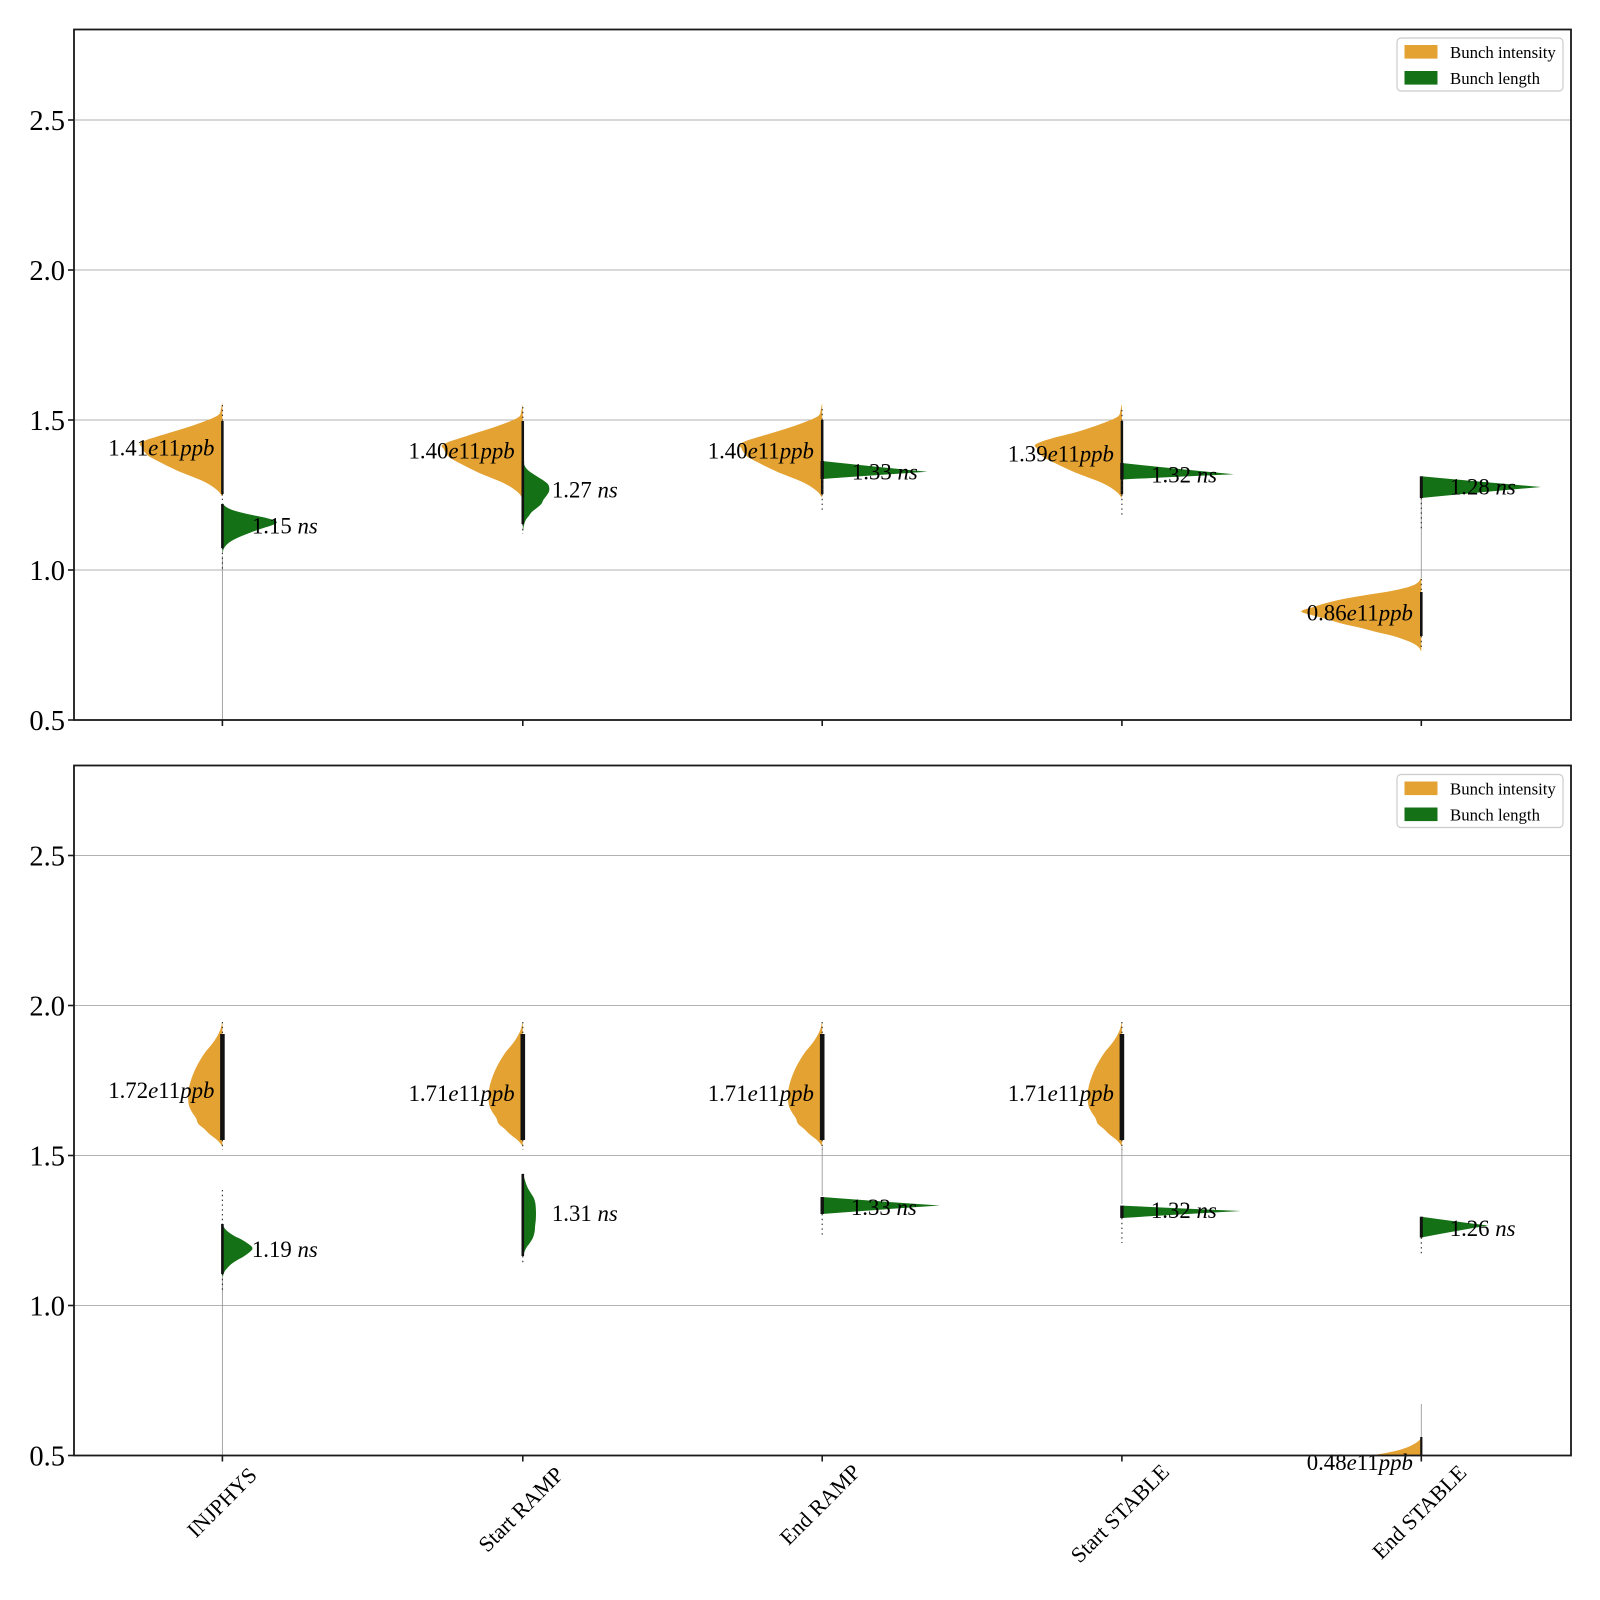 Image resolution: width=1600 pixels, height=1600 pixels. What do you see at coordinates (285, 526) in the screenshot?
I see `svg-text: 1.15 ns` at bounding box center [285, 526].